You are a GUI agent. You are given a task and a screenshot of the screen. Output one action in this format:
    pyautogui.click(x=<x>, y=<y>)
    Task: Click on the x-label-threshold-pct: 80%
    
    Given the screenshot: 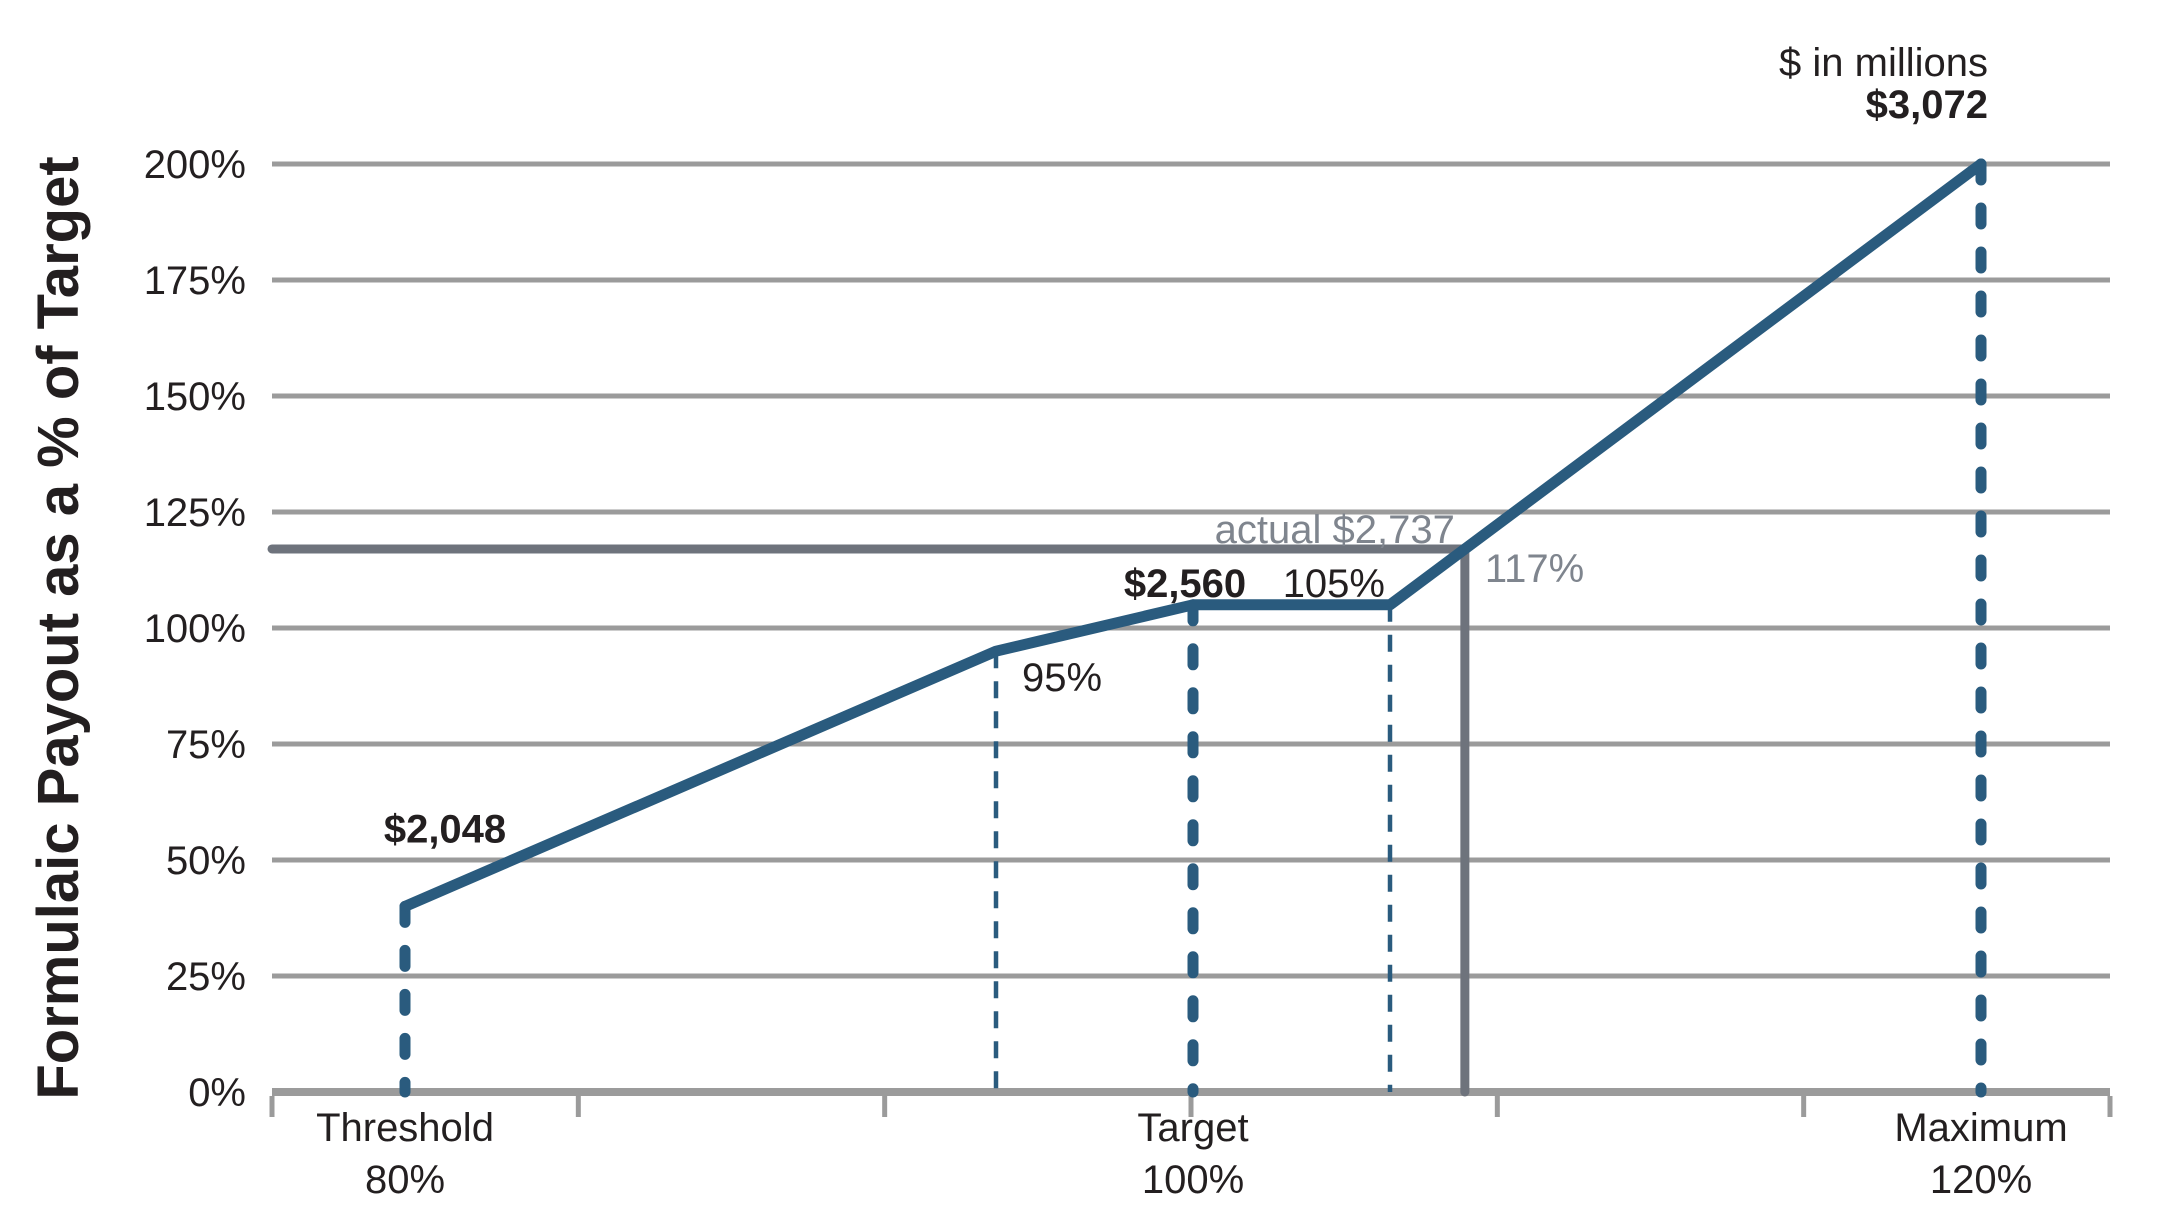 What is the action you would take?
    pyautogui.click(x=405, y=1180)
    